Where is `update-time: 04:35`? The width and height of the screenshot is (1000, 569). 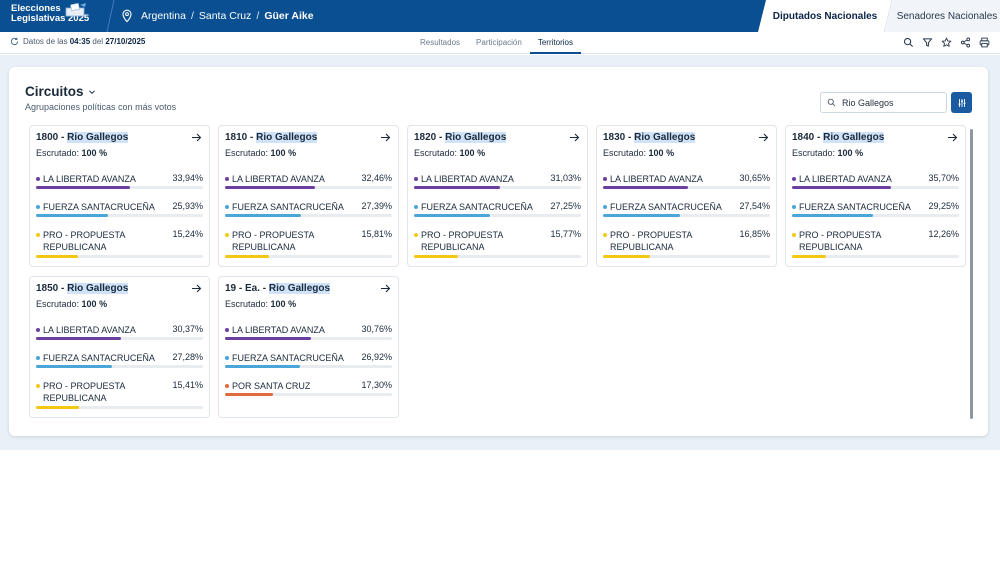 update-time: 04:35 is located at coordinates (80, 41).